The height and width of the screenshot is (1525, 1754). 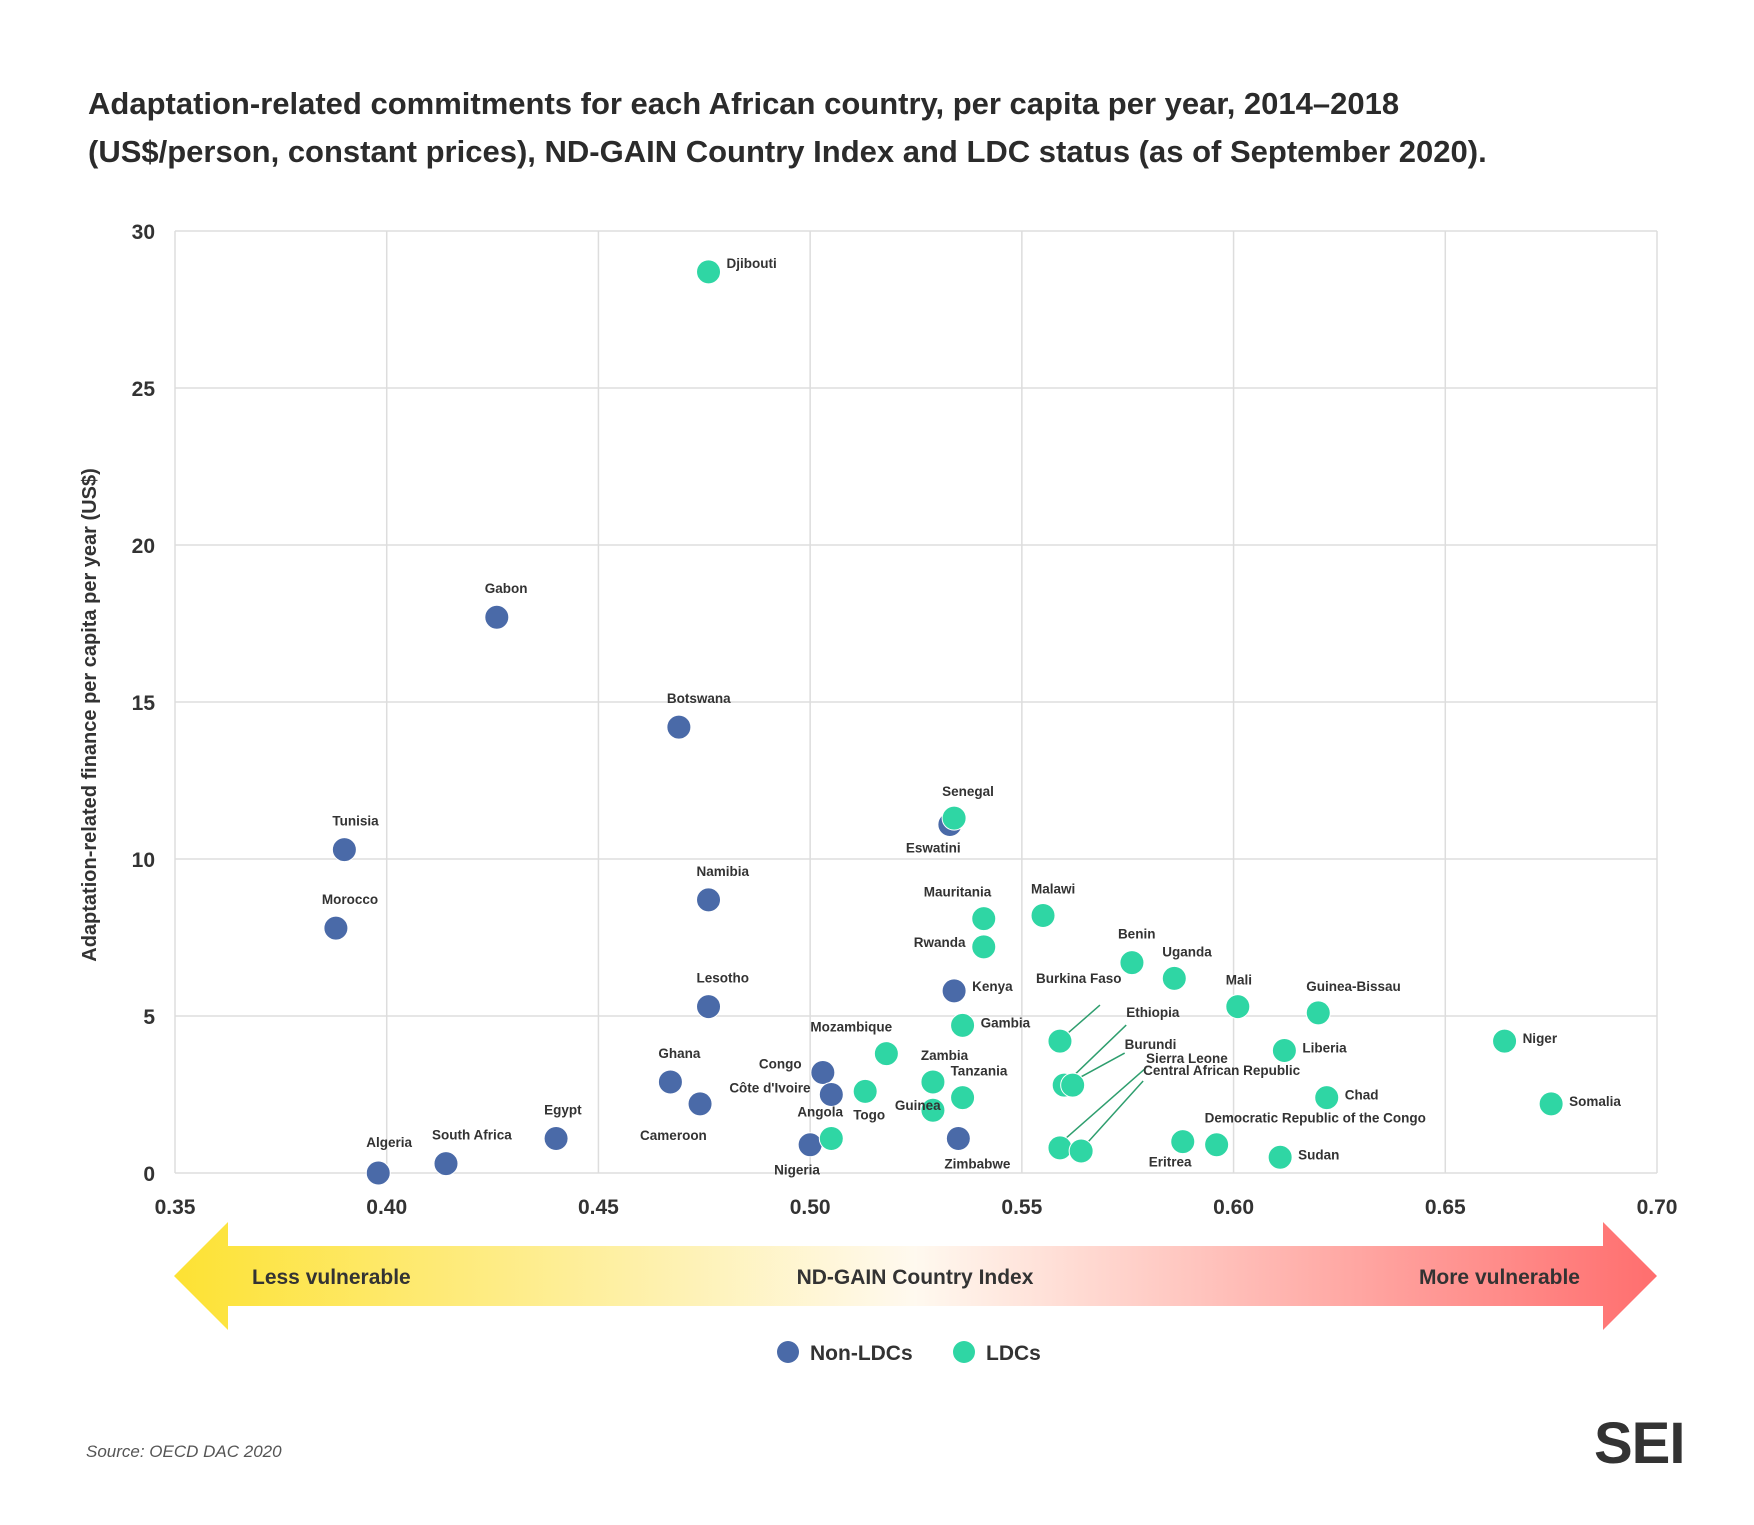 What do you see at coordinates (823, 1073) in the screenshot?
I see `point-congo` at bounding box center [823, 1073].